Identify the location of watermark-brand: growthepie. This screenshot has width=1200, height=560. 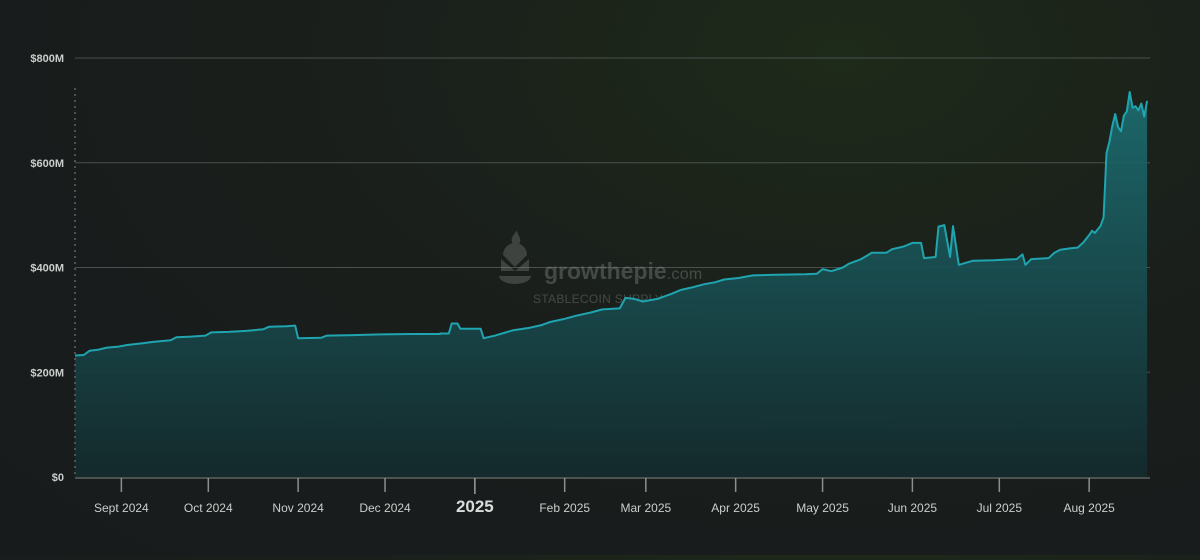
(605, 271).